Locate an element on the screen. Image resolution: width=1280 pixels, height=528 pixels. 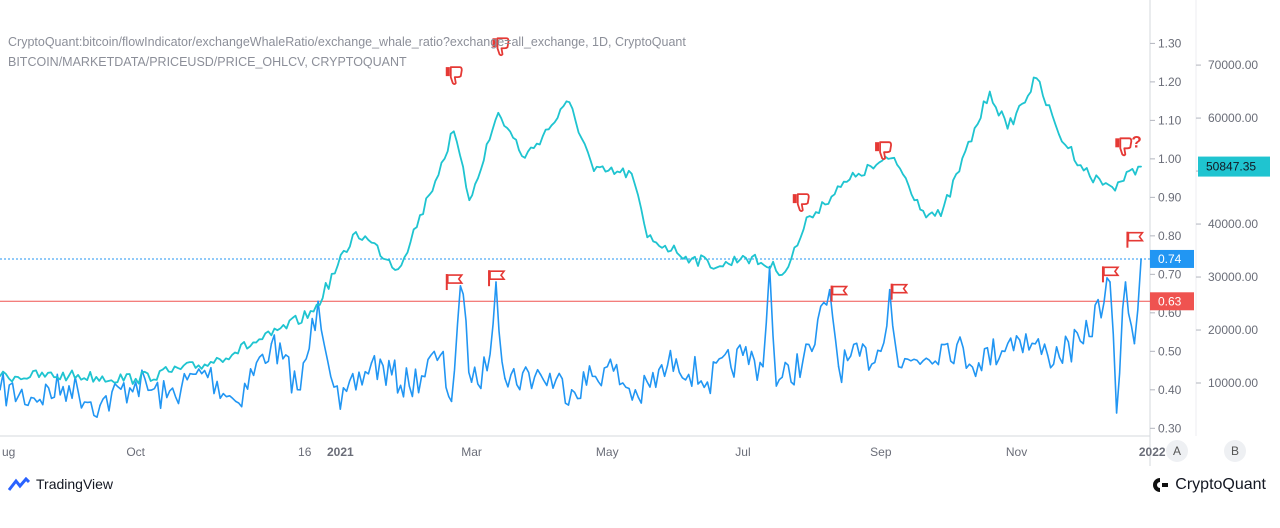
x-tick-label: 16 is located at coordinates (305, 452).